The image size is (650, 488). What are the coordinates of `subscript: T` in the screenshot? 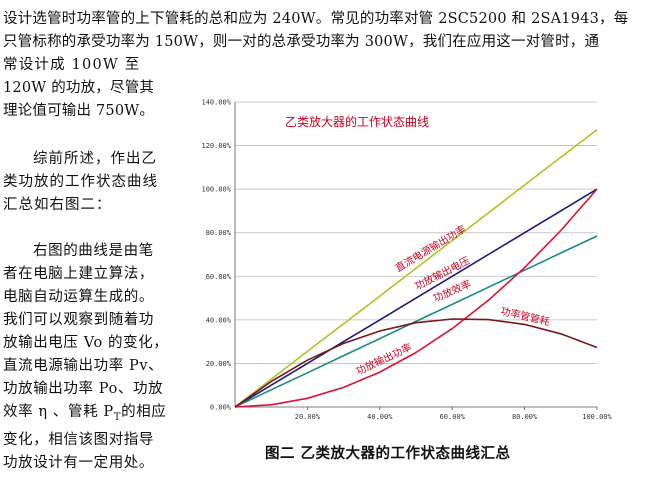 It's located at (117, 417).